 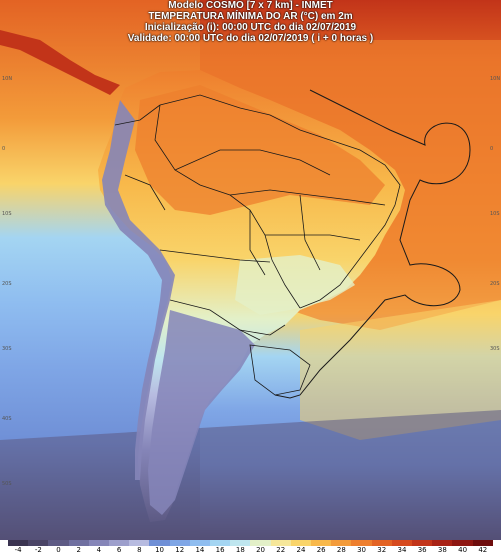 What do you see at coordinates (99, 550) in the screenshot?
I see `color-legend-tick: 4` at bounding box center [99, 550].